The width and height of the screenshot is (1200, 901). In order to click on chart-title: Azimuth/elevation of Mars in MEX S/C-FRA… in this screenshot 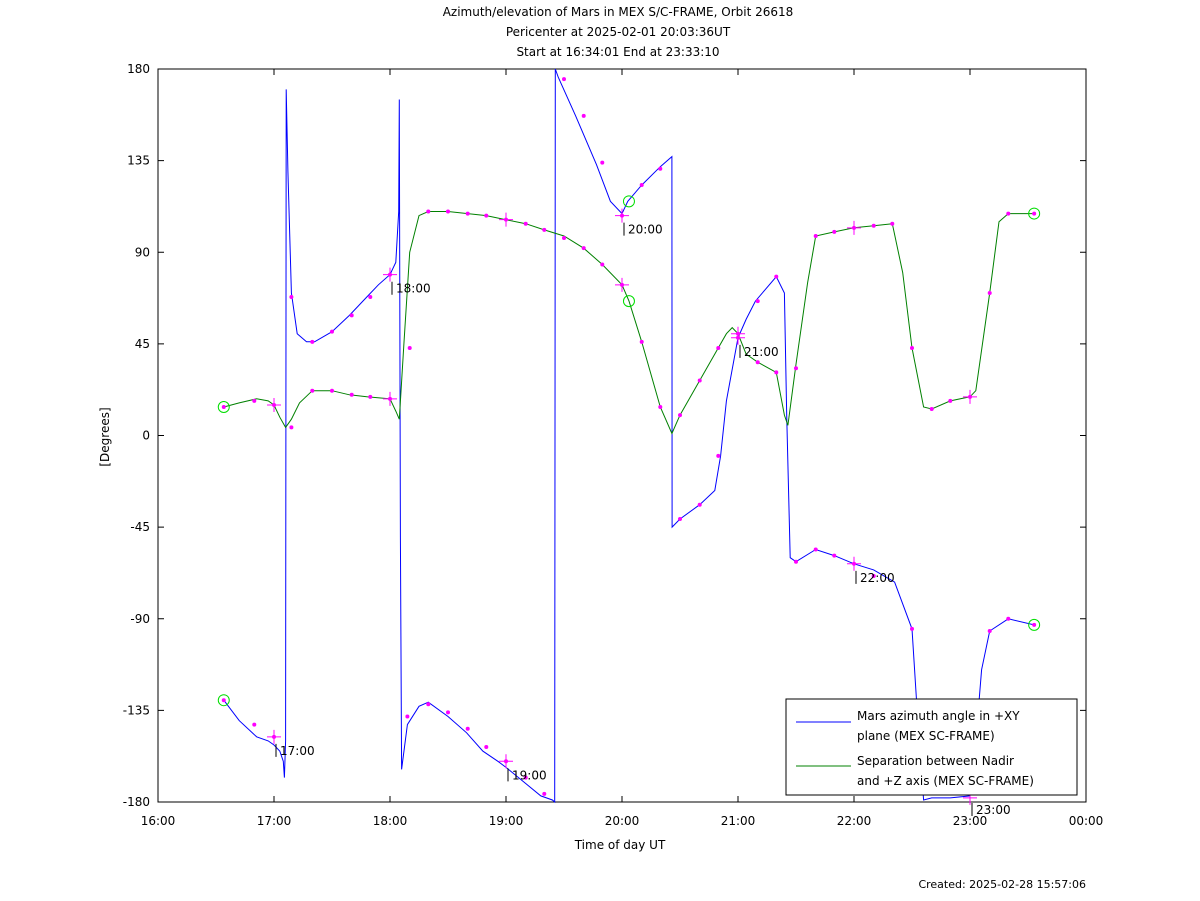, I will do `click(618, 12)`.